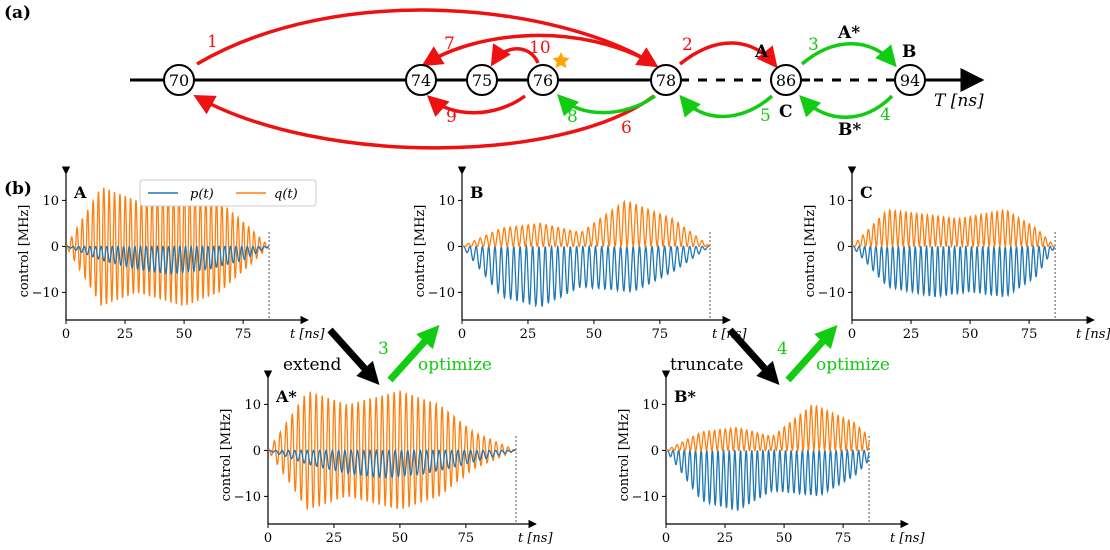 The width and height of the screenshot is (1110, 550). Describe the element at coordinates (17, 13) in the screenshot. I see `panel-a-label: (a)` at that location.